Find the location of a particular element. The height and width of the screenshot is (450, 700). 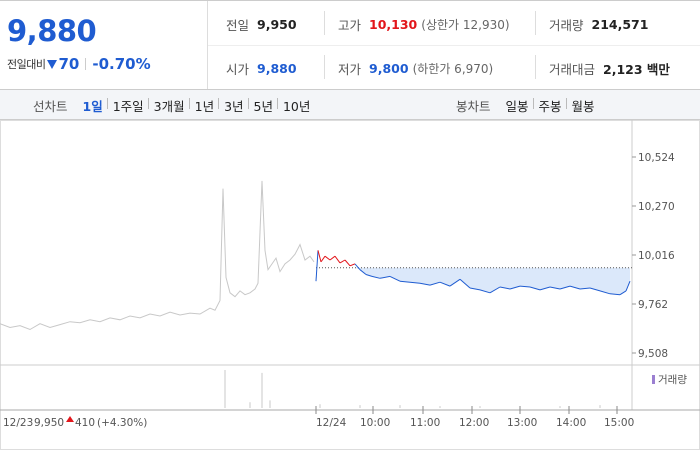

y-tick-label: 9,508 is located at coordinates (653, 354).